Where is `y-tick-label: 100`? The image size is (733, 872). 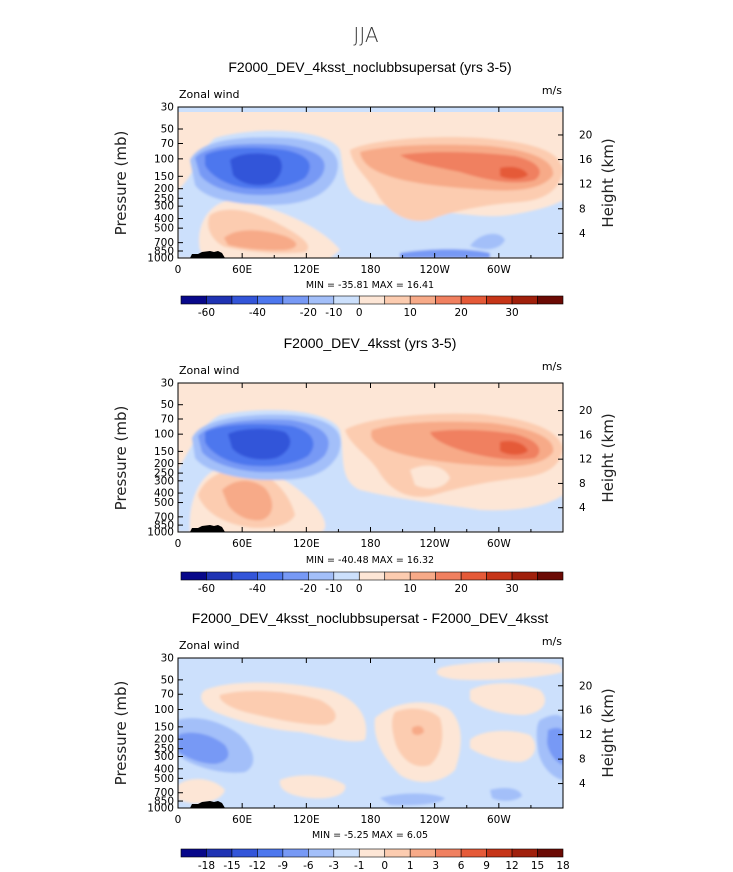 y-tick-label: 100 is located at coordinates (164, 435).